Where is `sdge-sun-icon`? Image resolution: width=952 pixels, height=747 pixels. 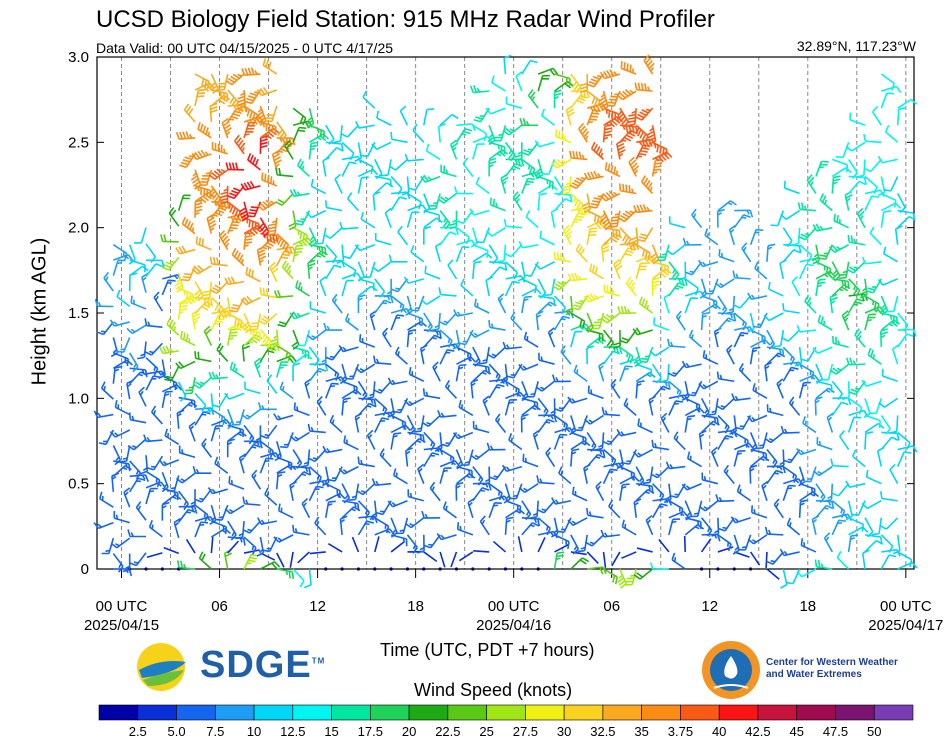 sdge-sun-icon is located at coordinates (161, 667).